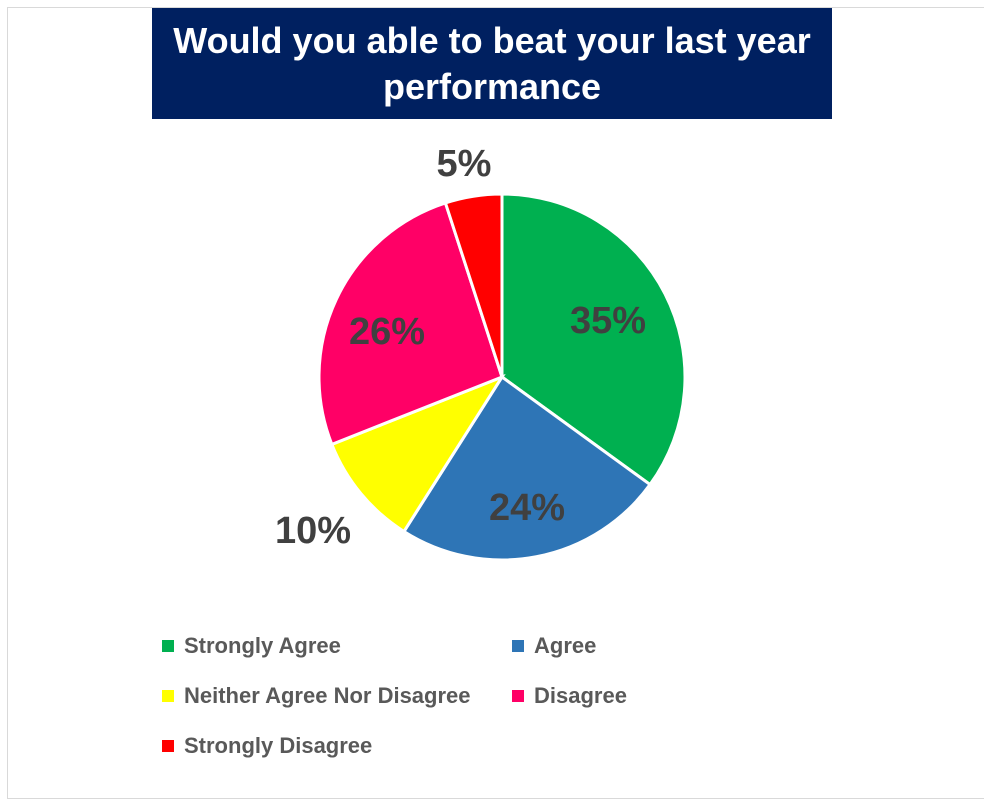 This screenshot has height=799, width=984. What do you see at coordinates (580, 695) in the screenshot?
I see `legend-label-disagree: Disagree` at bounding box center [580, 695].